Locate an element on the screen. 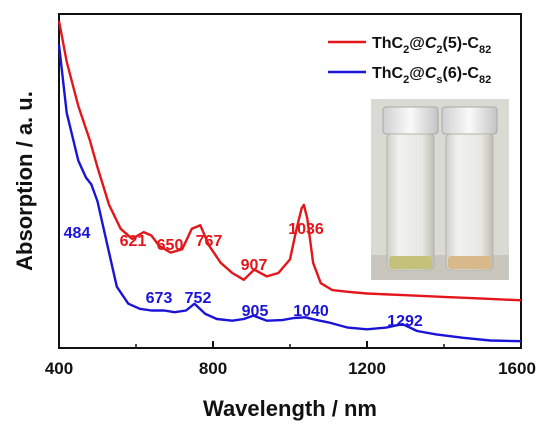  x-axis-title: Wavelength / nm is located at coordinates (290, 408).